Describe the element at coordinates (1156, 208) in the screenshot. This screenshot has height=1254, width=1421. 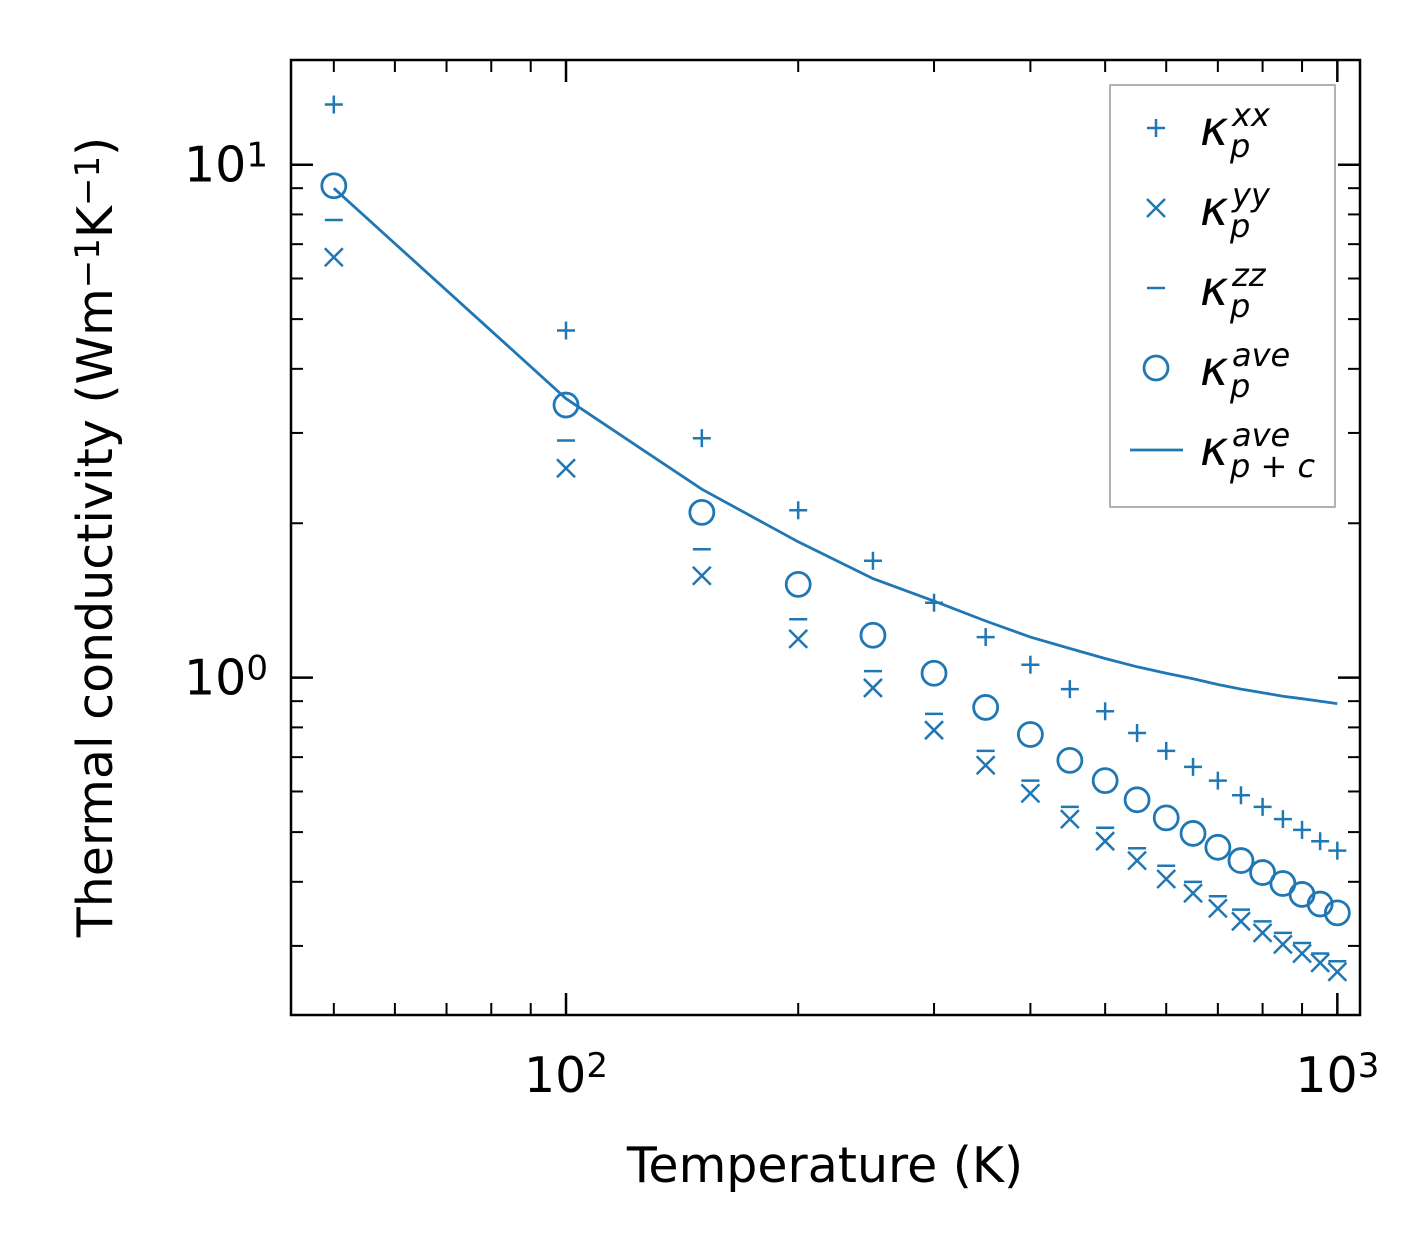
I see `legend-marker-yy` at that location.